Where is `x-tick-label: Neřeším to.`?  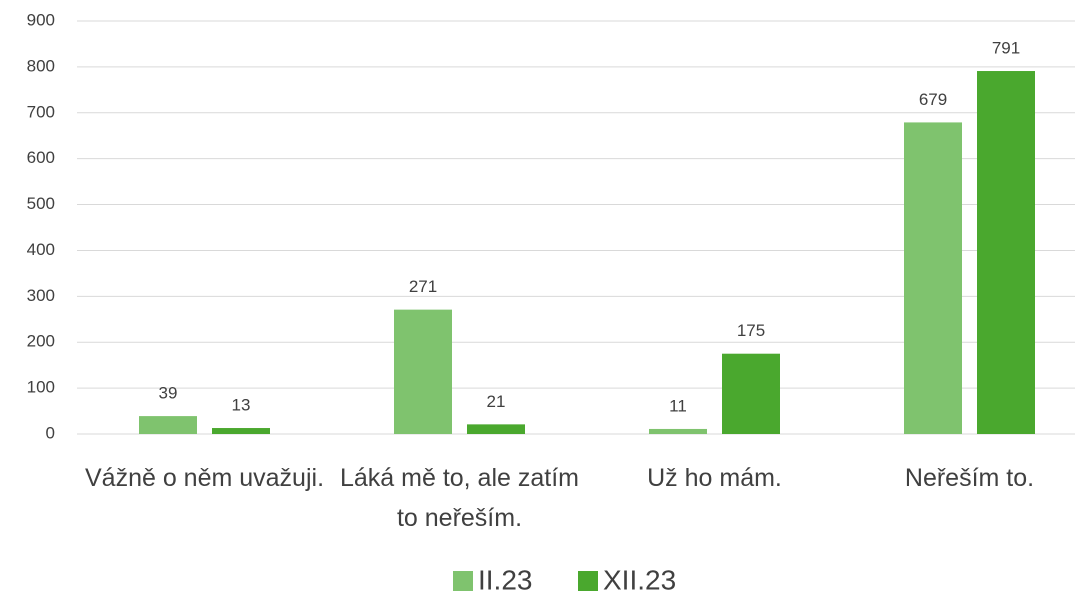 x-tick-label: Neřeším to. is located at coordinates (969, 478).